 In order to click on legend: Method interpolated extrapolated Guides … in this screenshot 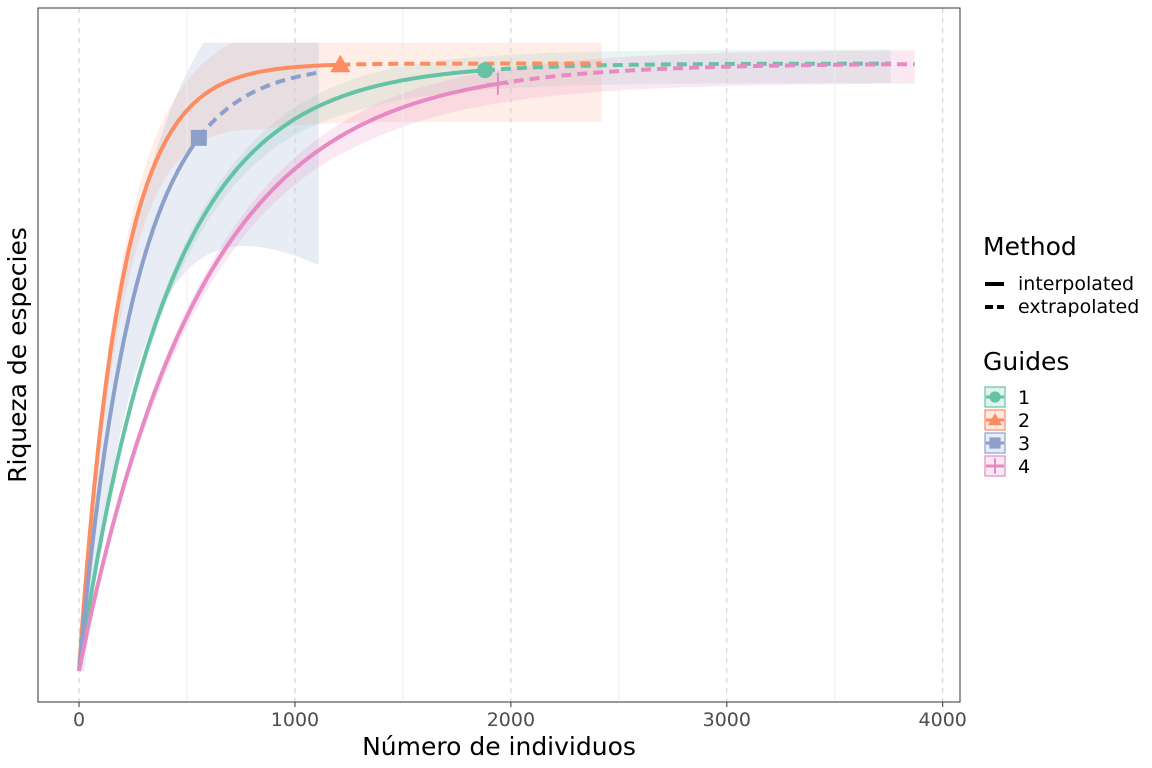, I will do `click(1061, 355)`.